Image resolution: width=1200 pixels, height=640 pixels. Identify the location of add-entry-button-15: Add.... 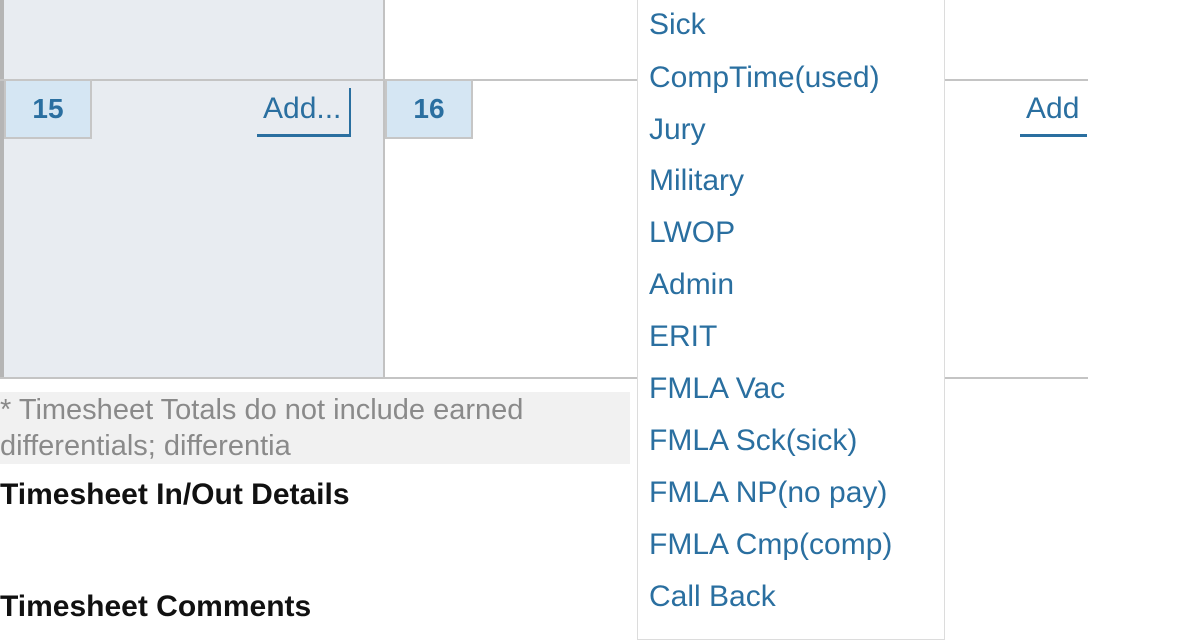
(304, 112).